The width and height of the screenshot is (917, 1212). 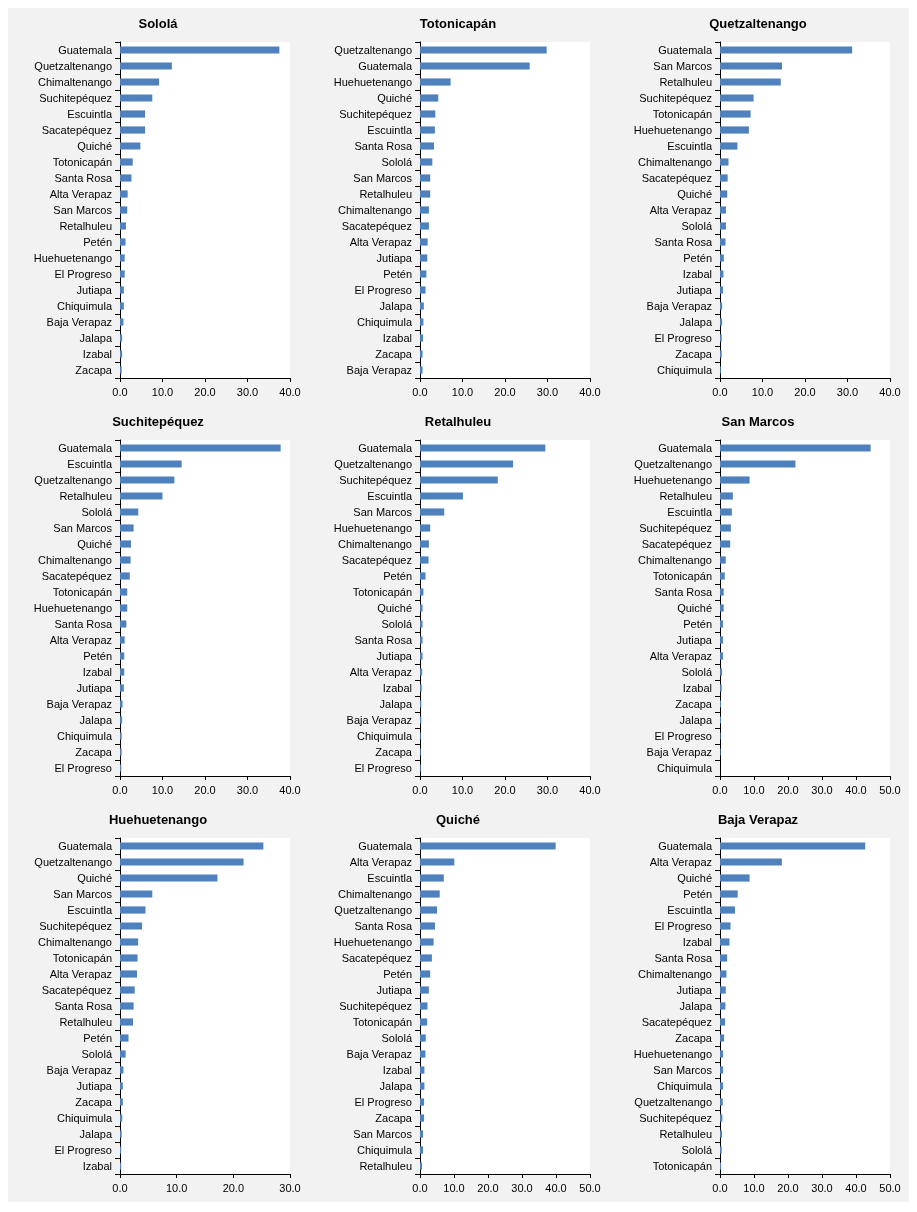 I want to click on chart-title: Quetzaltenango, so click(x=758, y=23).